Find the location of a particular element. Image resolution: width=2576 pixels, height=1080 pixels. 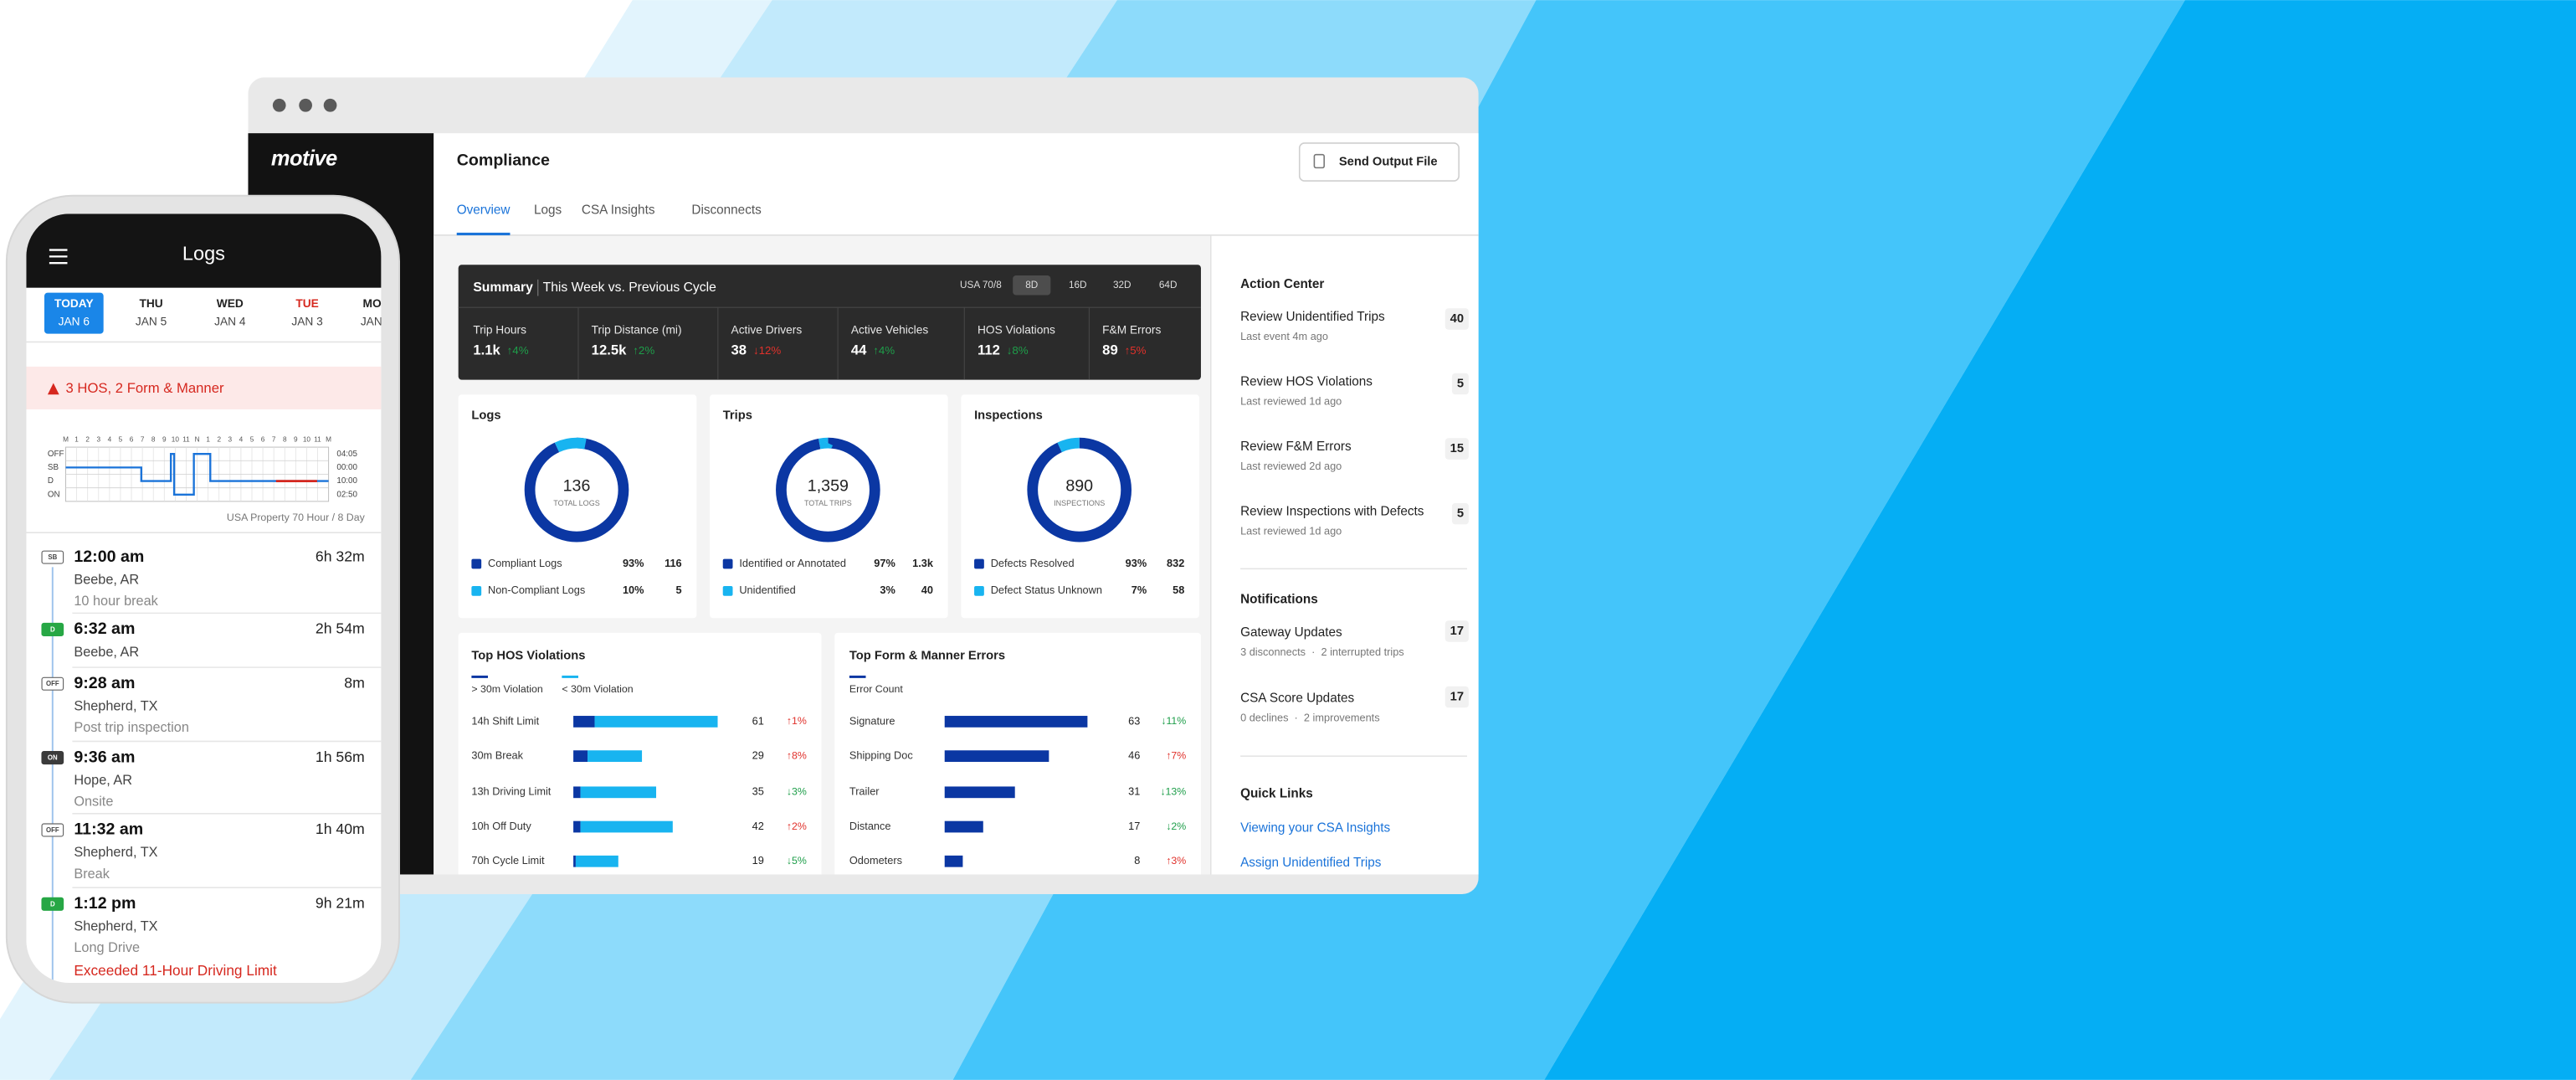

entry-duration: 6h 32m is located at coordinates (340, 556).